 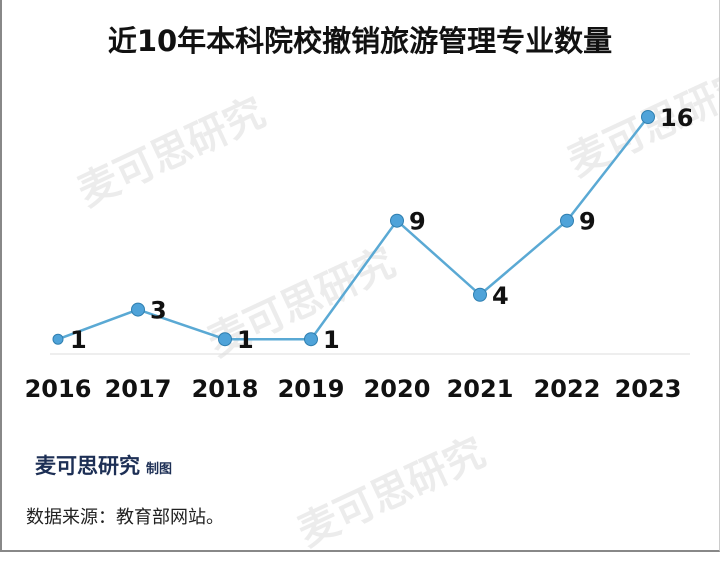 What do you see at coordinates (480, 389) in the screenshot?
I see `x-tick-label: 2021` at bounding box center [480, 389].